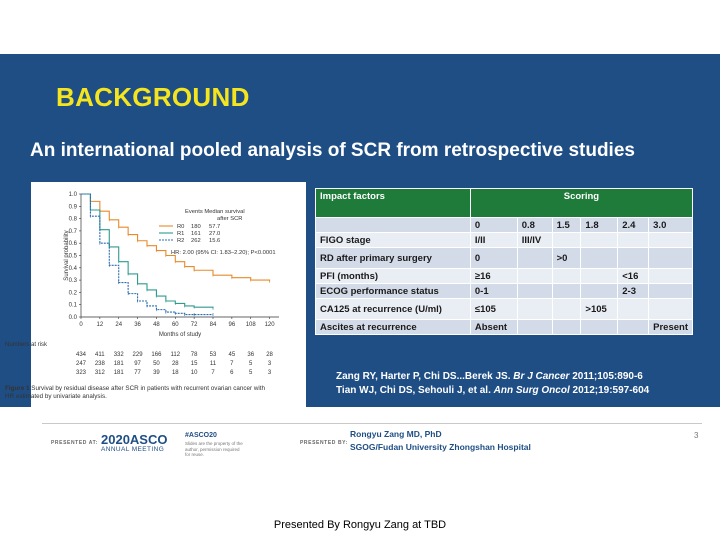 The height and width of the screenshot is (540, 720). What do you see at coordinates (67, 255) in the screenshot?
I see `y-axis-label: Survival probability` at bounding box center [67, 255].